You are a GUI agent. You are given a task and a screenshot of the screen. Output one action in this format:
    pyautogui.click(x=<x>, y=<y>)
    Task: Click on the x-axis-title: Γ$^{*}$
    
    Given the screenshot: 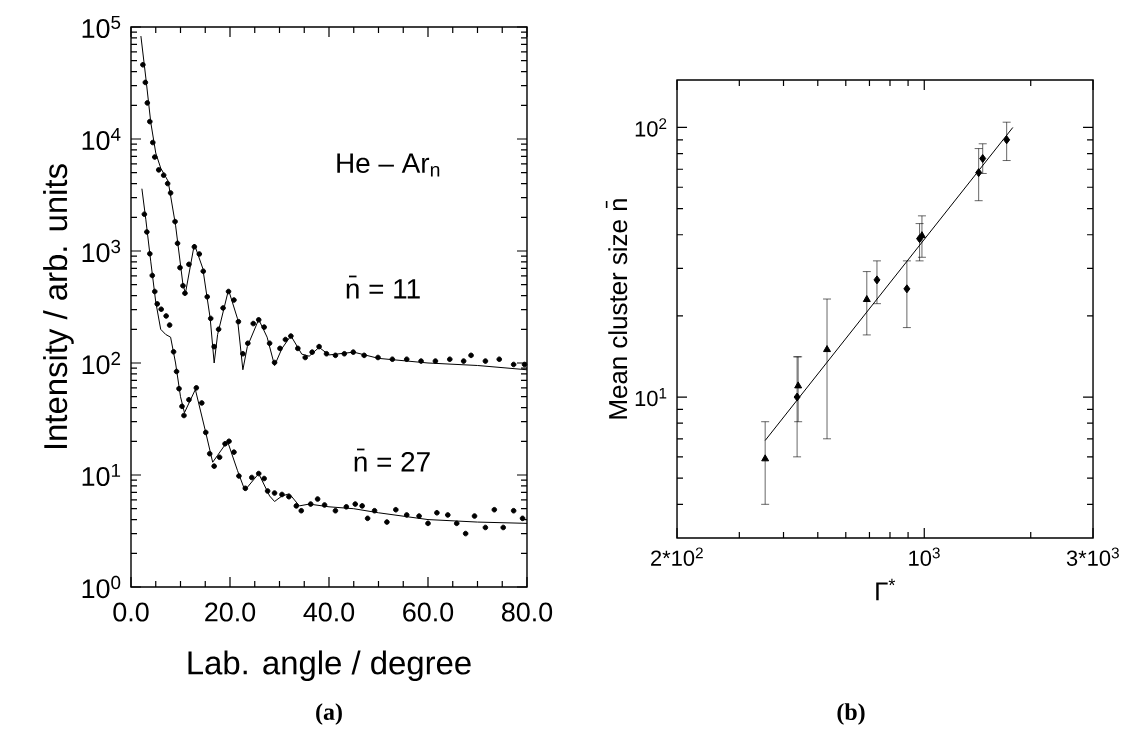 What is the action you would take?
    pyautogui.click(x=886, y=589)
    